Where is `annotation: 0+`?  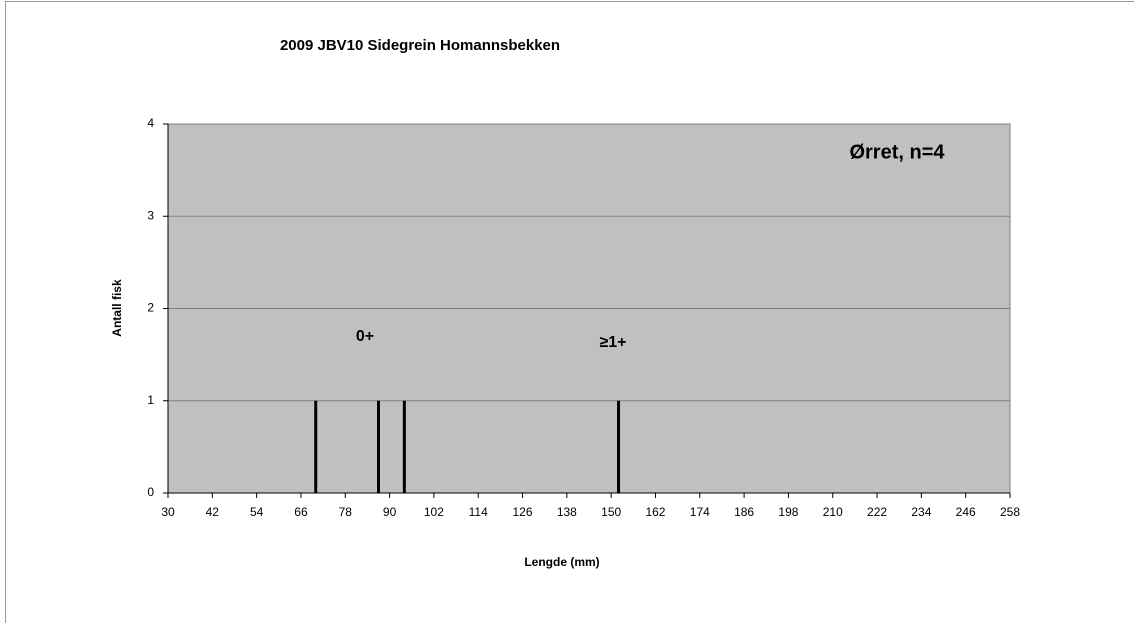
annotation: 0+ is located at coordinates (365, 336).